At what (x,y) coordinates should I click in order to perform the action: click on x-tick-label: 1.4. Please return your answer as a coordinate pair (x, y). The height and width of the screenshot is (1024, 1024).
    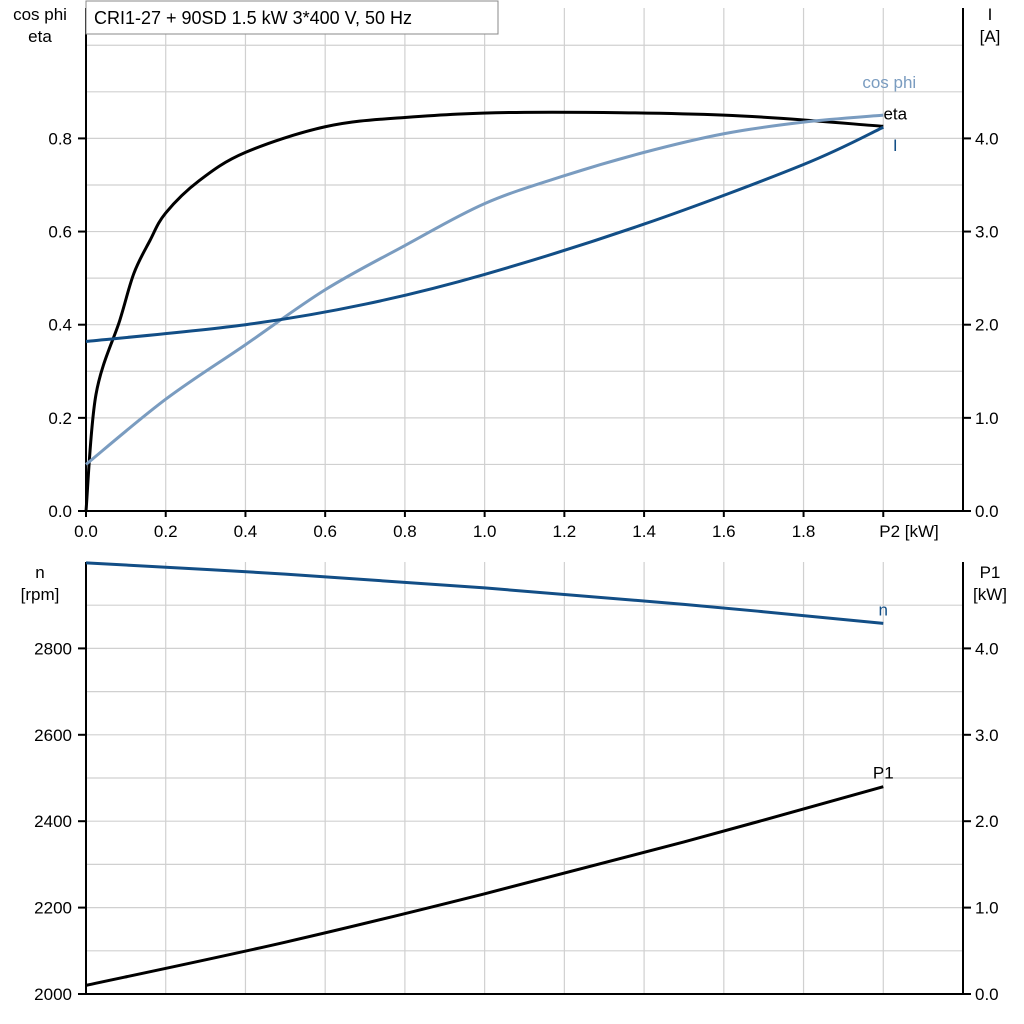
    Looking at the image, I should click on (644, 531).